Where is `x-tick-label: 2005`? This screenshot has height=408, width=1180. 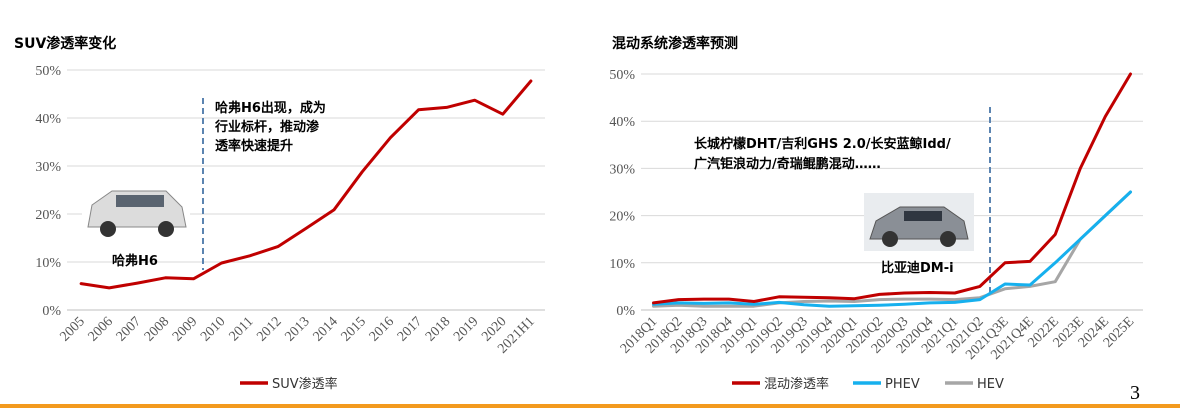 x-tick-label: 2005 is located at coordinates (72, 329).